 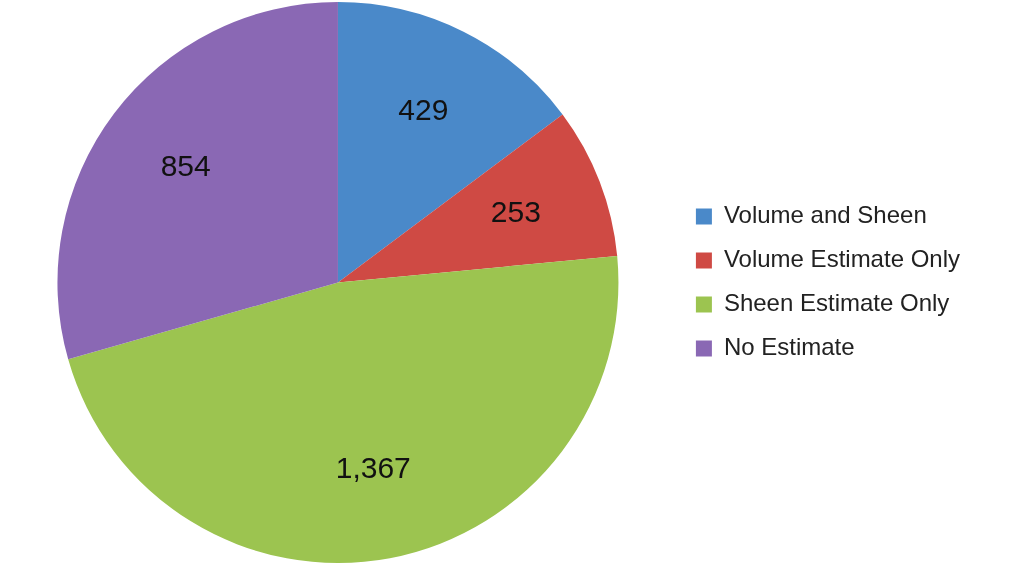 I want to click on data-label: 1,367, so click(x=373, y=468).